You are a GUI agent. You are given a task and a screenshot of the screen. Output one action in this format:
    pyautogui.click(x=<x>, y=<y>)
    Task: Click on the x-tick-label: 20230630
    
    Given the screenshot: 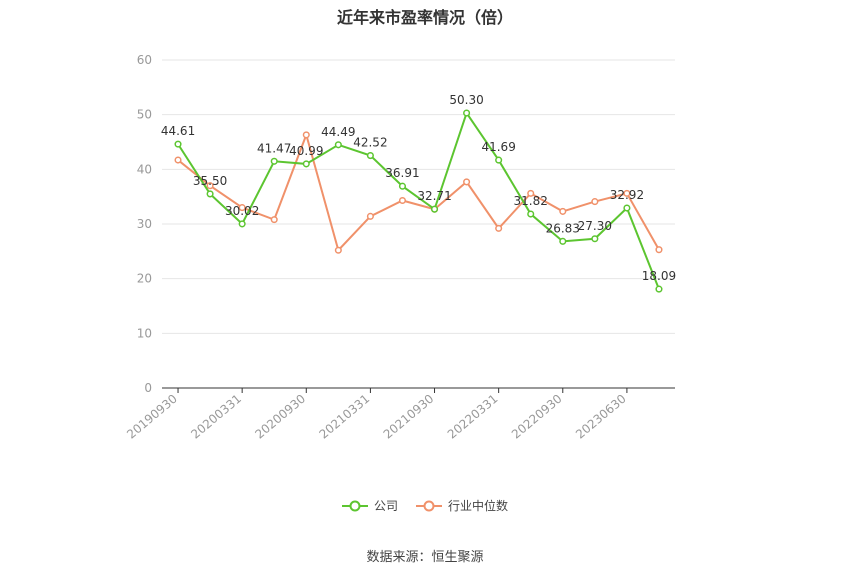 What is the action you would take?
    pyautogui.click(x=601, y=417)
    